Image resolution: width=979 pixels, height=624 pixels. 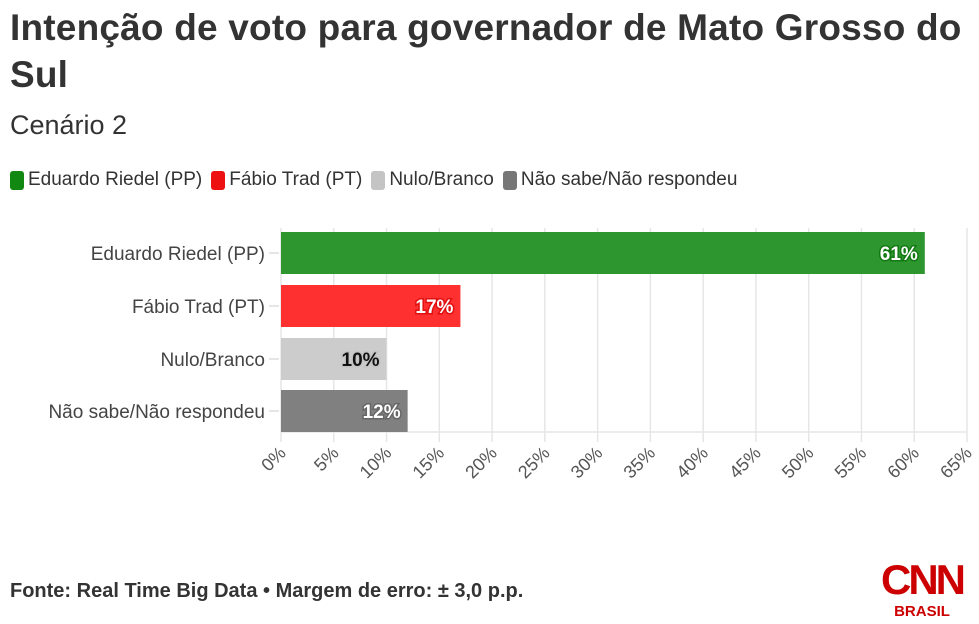 What do you see at coordinates (922, 579) in the screenshot?
I see `logo-cnn-text: CNN` at bounding box center [922, 579].